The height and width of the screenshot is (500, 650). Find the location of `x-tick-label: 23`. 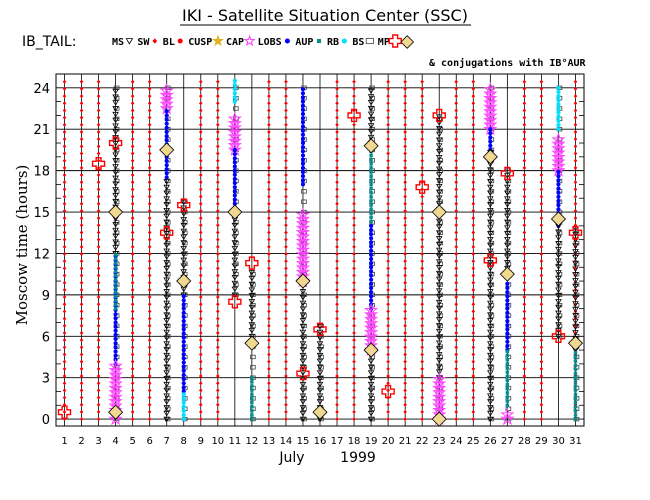

x-tick-label: 23 is located at coordinates (439, 441).